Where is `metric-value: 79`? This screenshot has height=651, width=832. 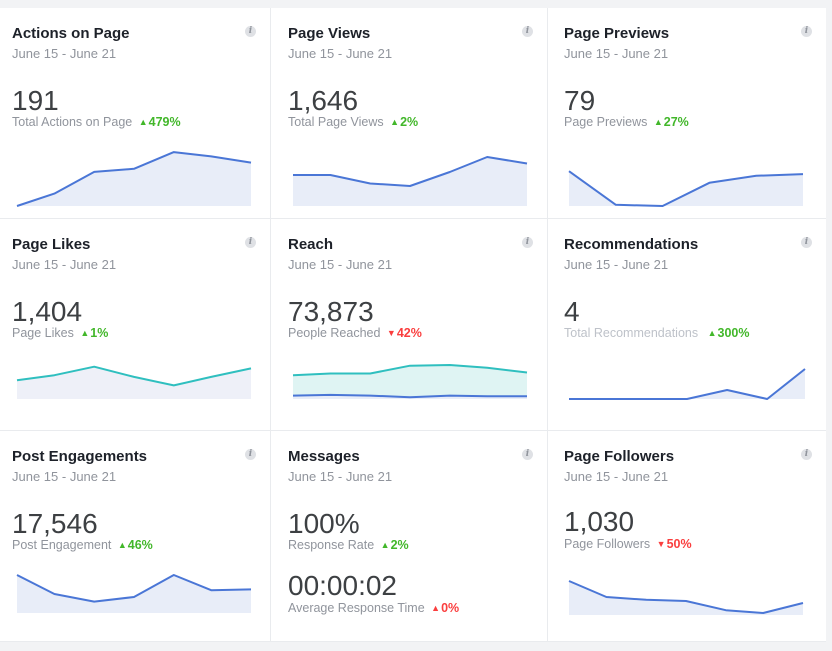
metric-value: 79 is located at coordinates (580, 100).